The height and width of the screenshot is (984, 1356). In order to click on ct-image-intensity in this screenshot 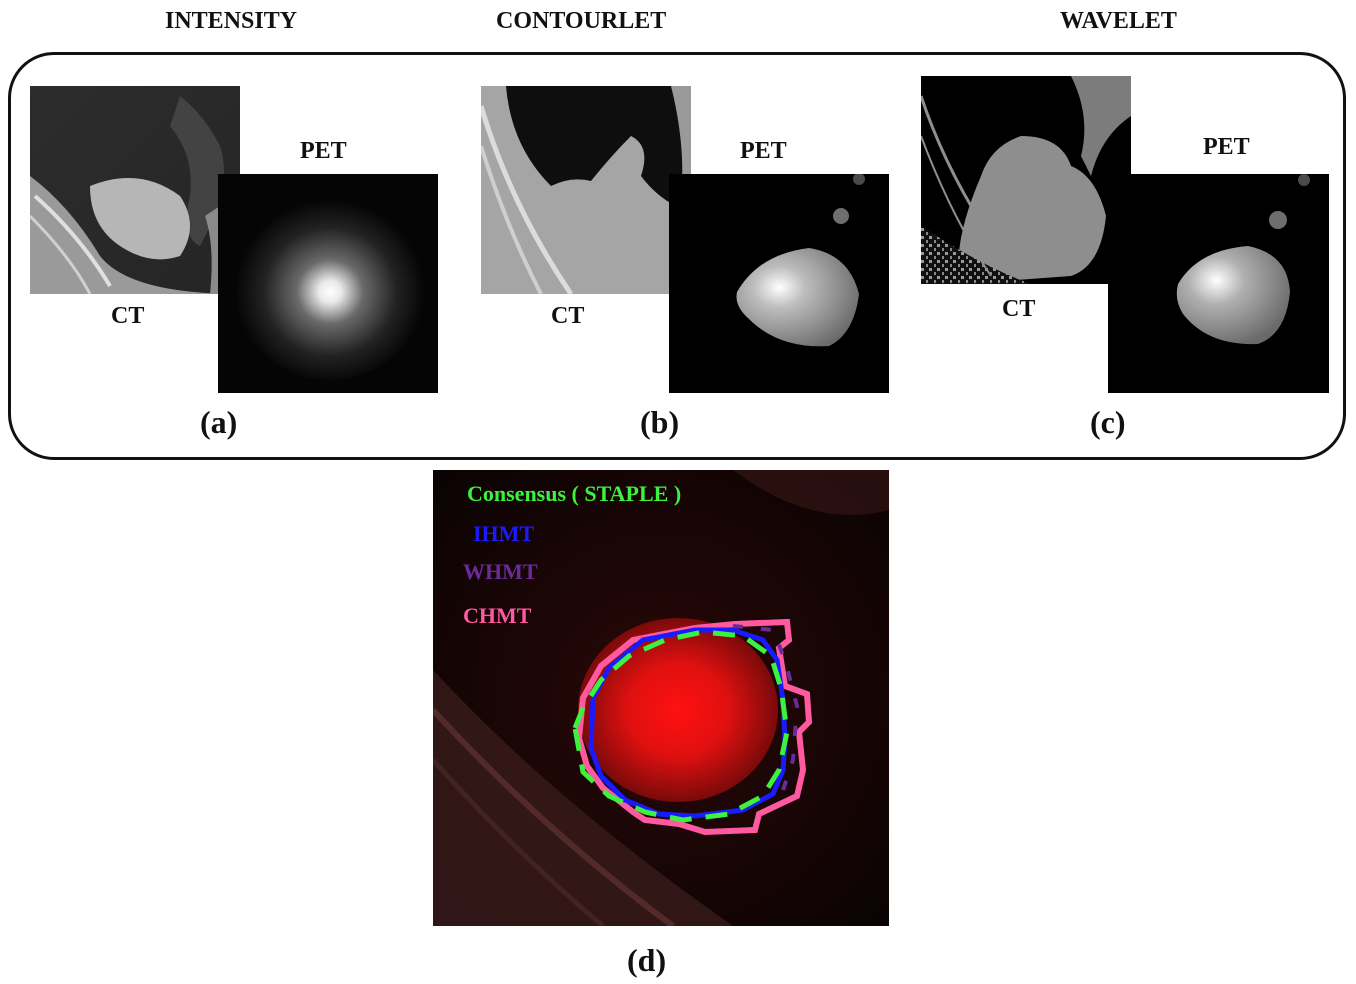, I will do `click(135, 190)`.